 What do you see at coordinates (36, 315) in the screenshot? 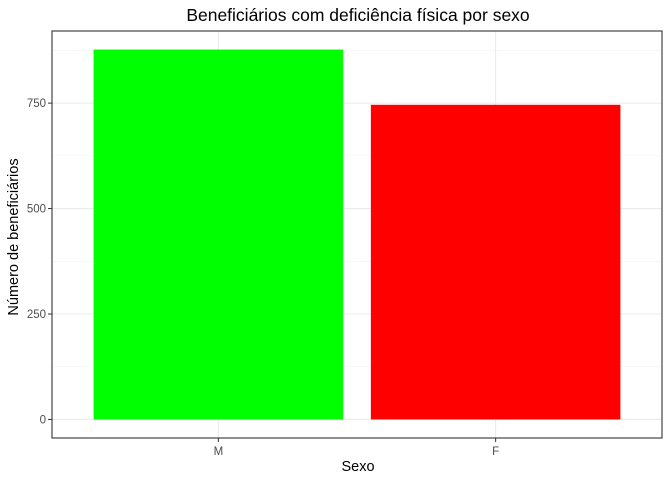
I see `y-tick-label: 250` at bounding box center [36, 315].